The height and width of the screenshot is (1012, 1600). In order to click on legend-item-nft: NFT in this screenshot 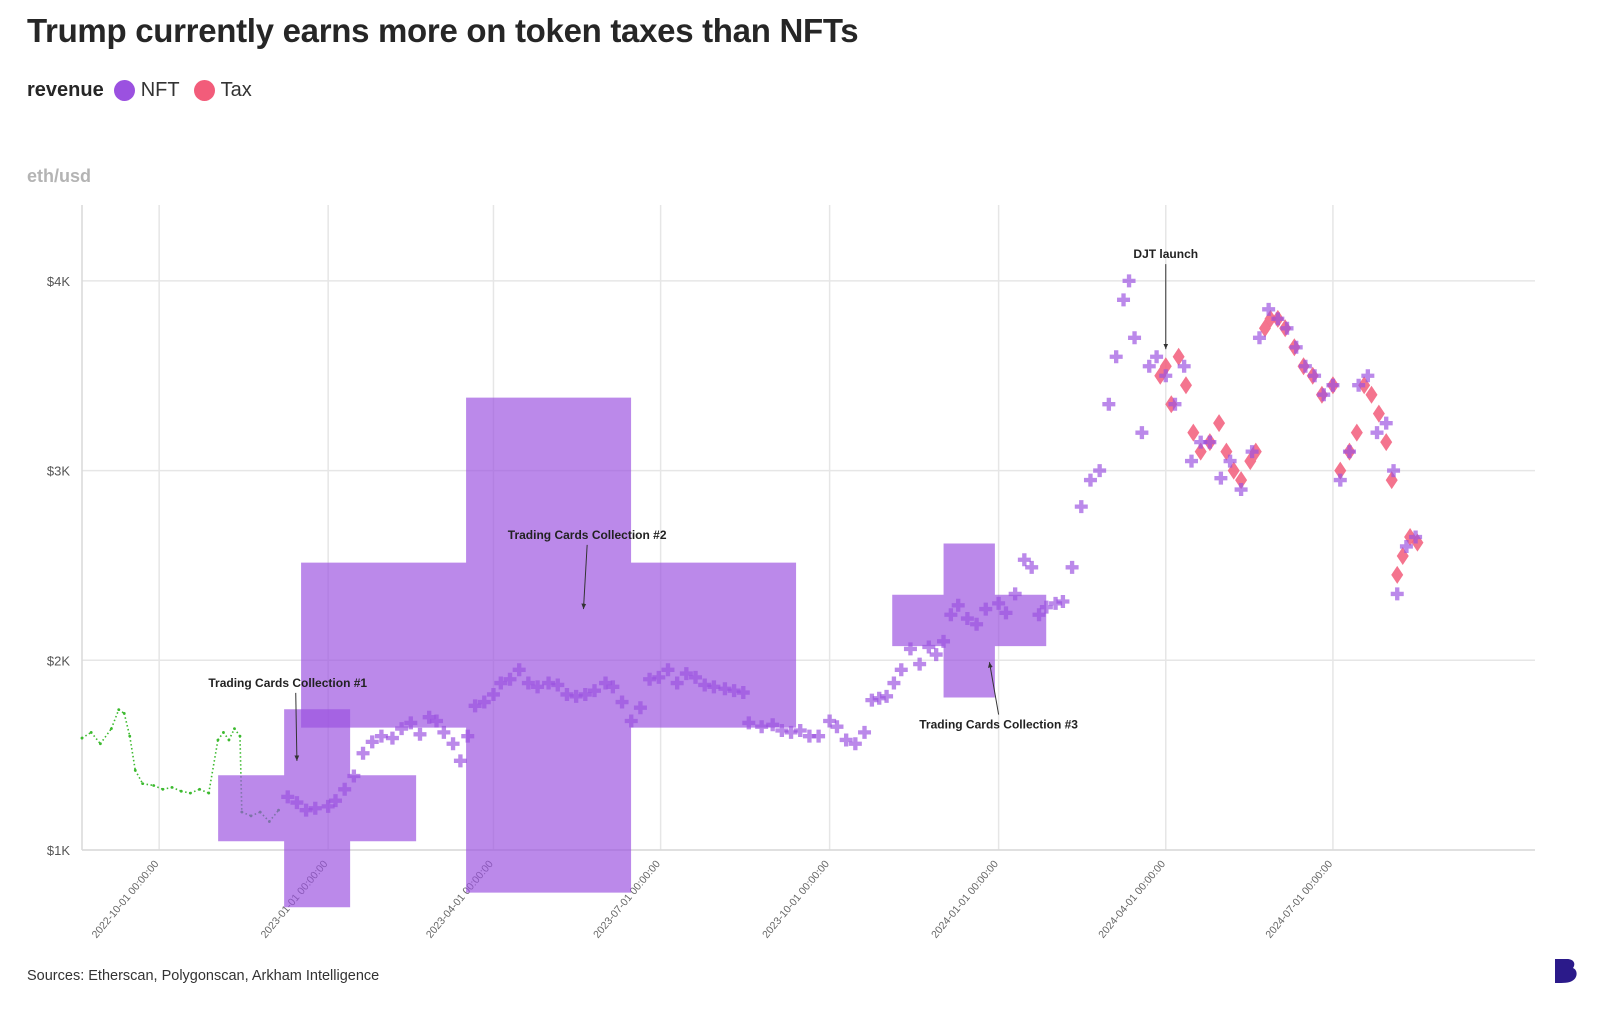, I will do `click(146, 90)`.